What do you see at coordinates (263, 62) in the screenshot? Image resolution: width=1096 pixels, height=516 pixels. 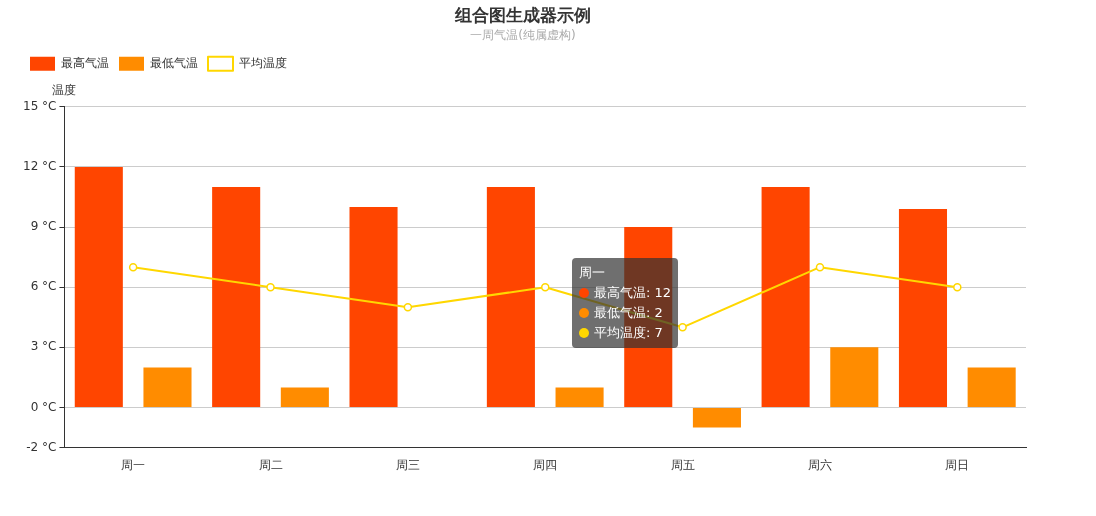 I see `legend-label: 平均温度` at bounding box center [263, 62].